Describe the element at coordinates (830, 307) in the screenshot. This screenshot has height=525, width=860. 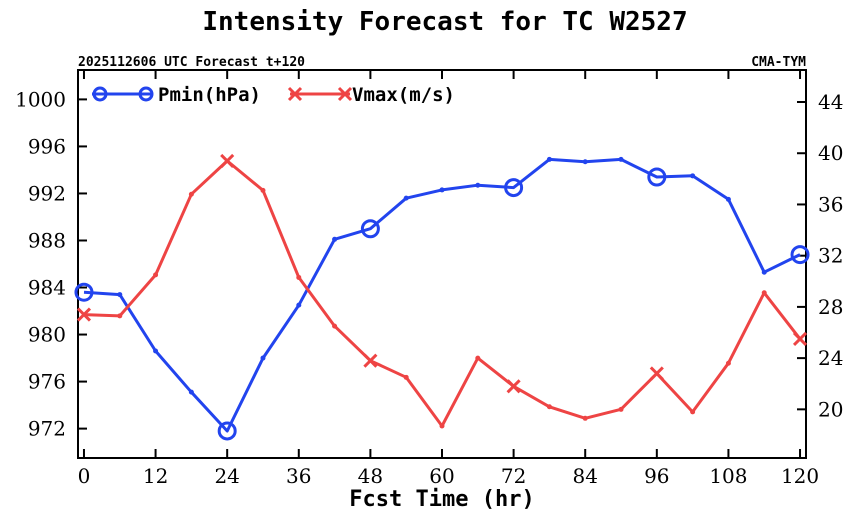
I see `y-right-tick-label: 28` at that location.